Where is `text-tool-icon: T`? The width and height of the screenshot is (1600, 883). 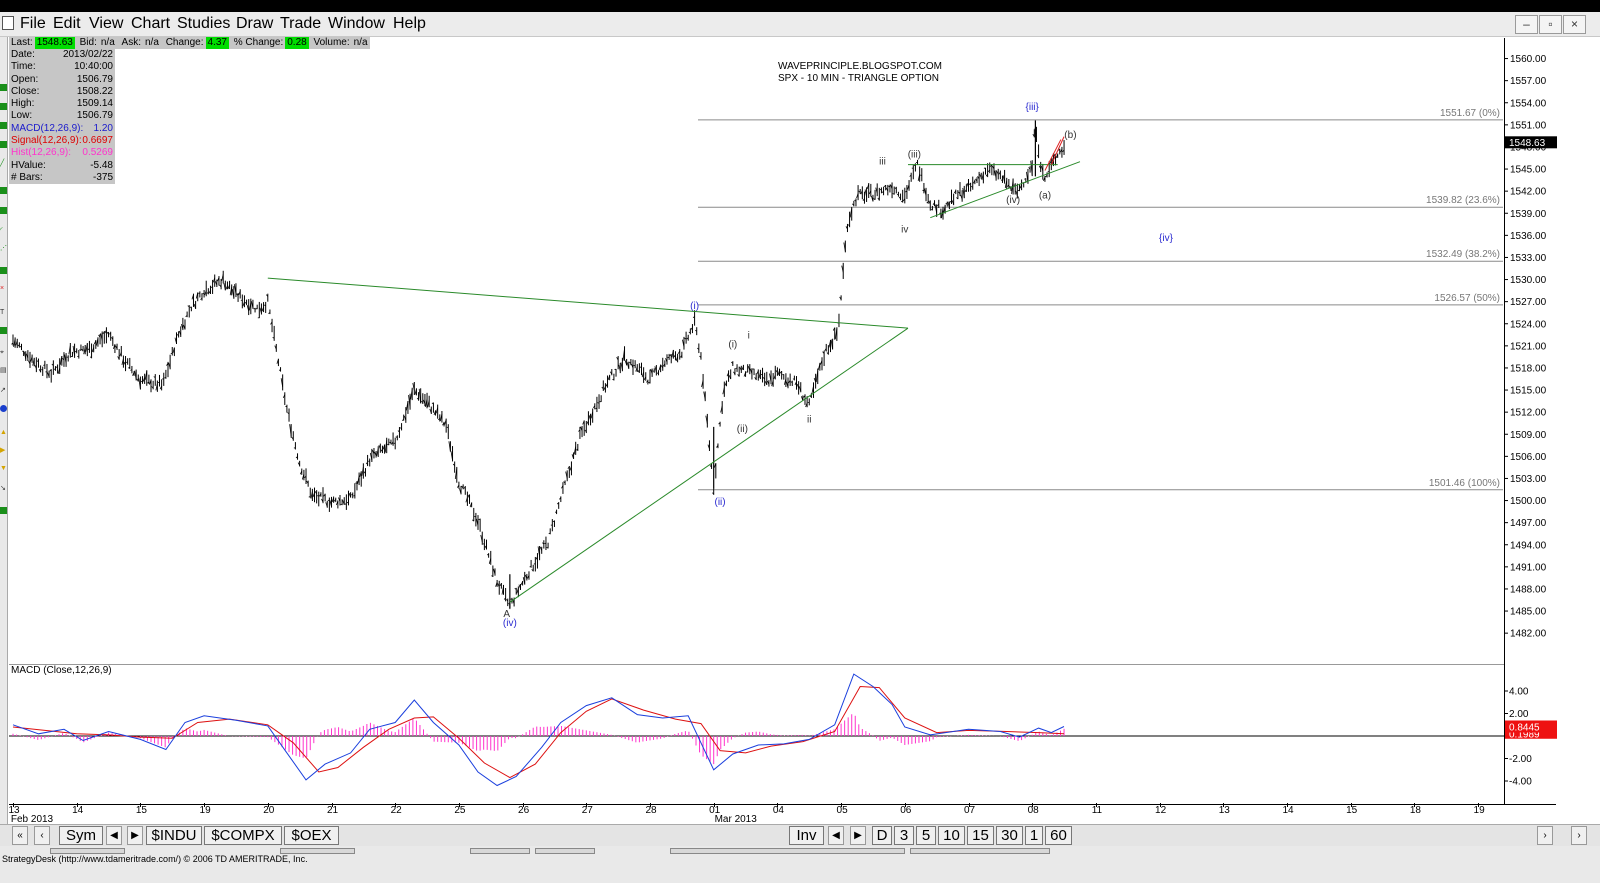 text-tool-icon: T is located at coordinates (2, 312).